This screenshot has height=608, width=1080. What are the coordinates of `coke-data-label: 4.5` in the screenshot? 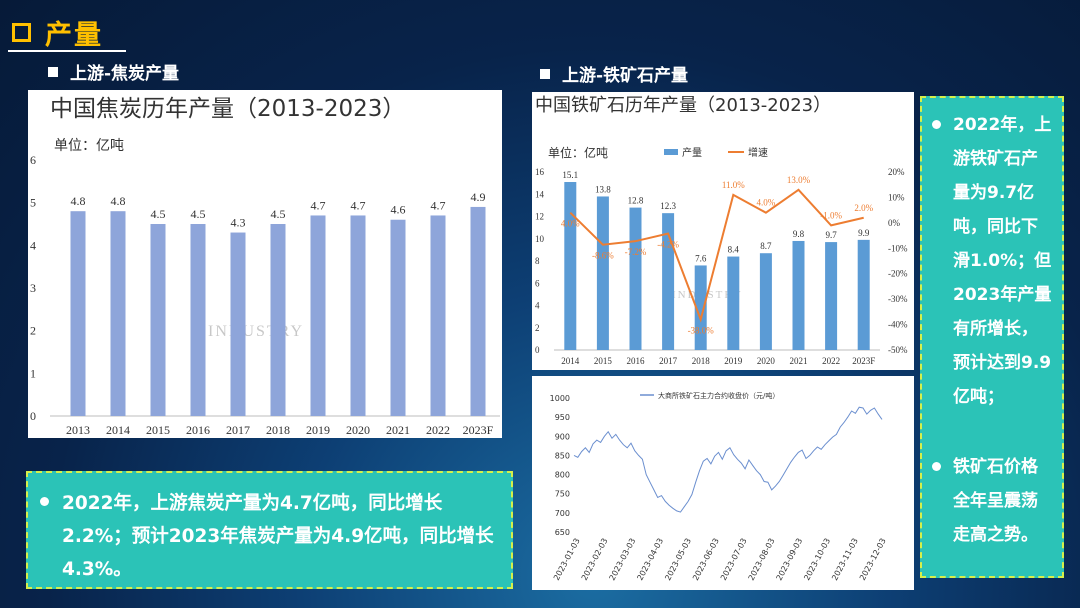 It's located at (198, 214).